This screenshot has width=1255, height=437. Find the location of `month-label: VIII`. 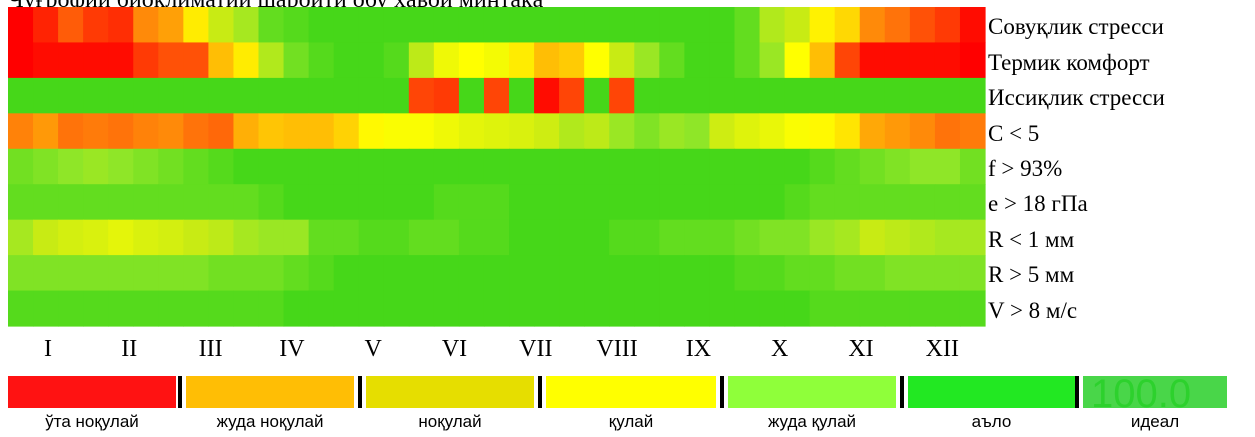

month-label: VIII is located at coordinates (617, 349).